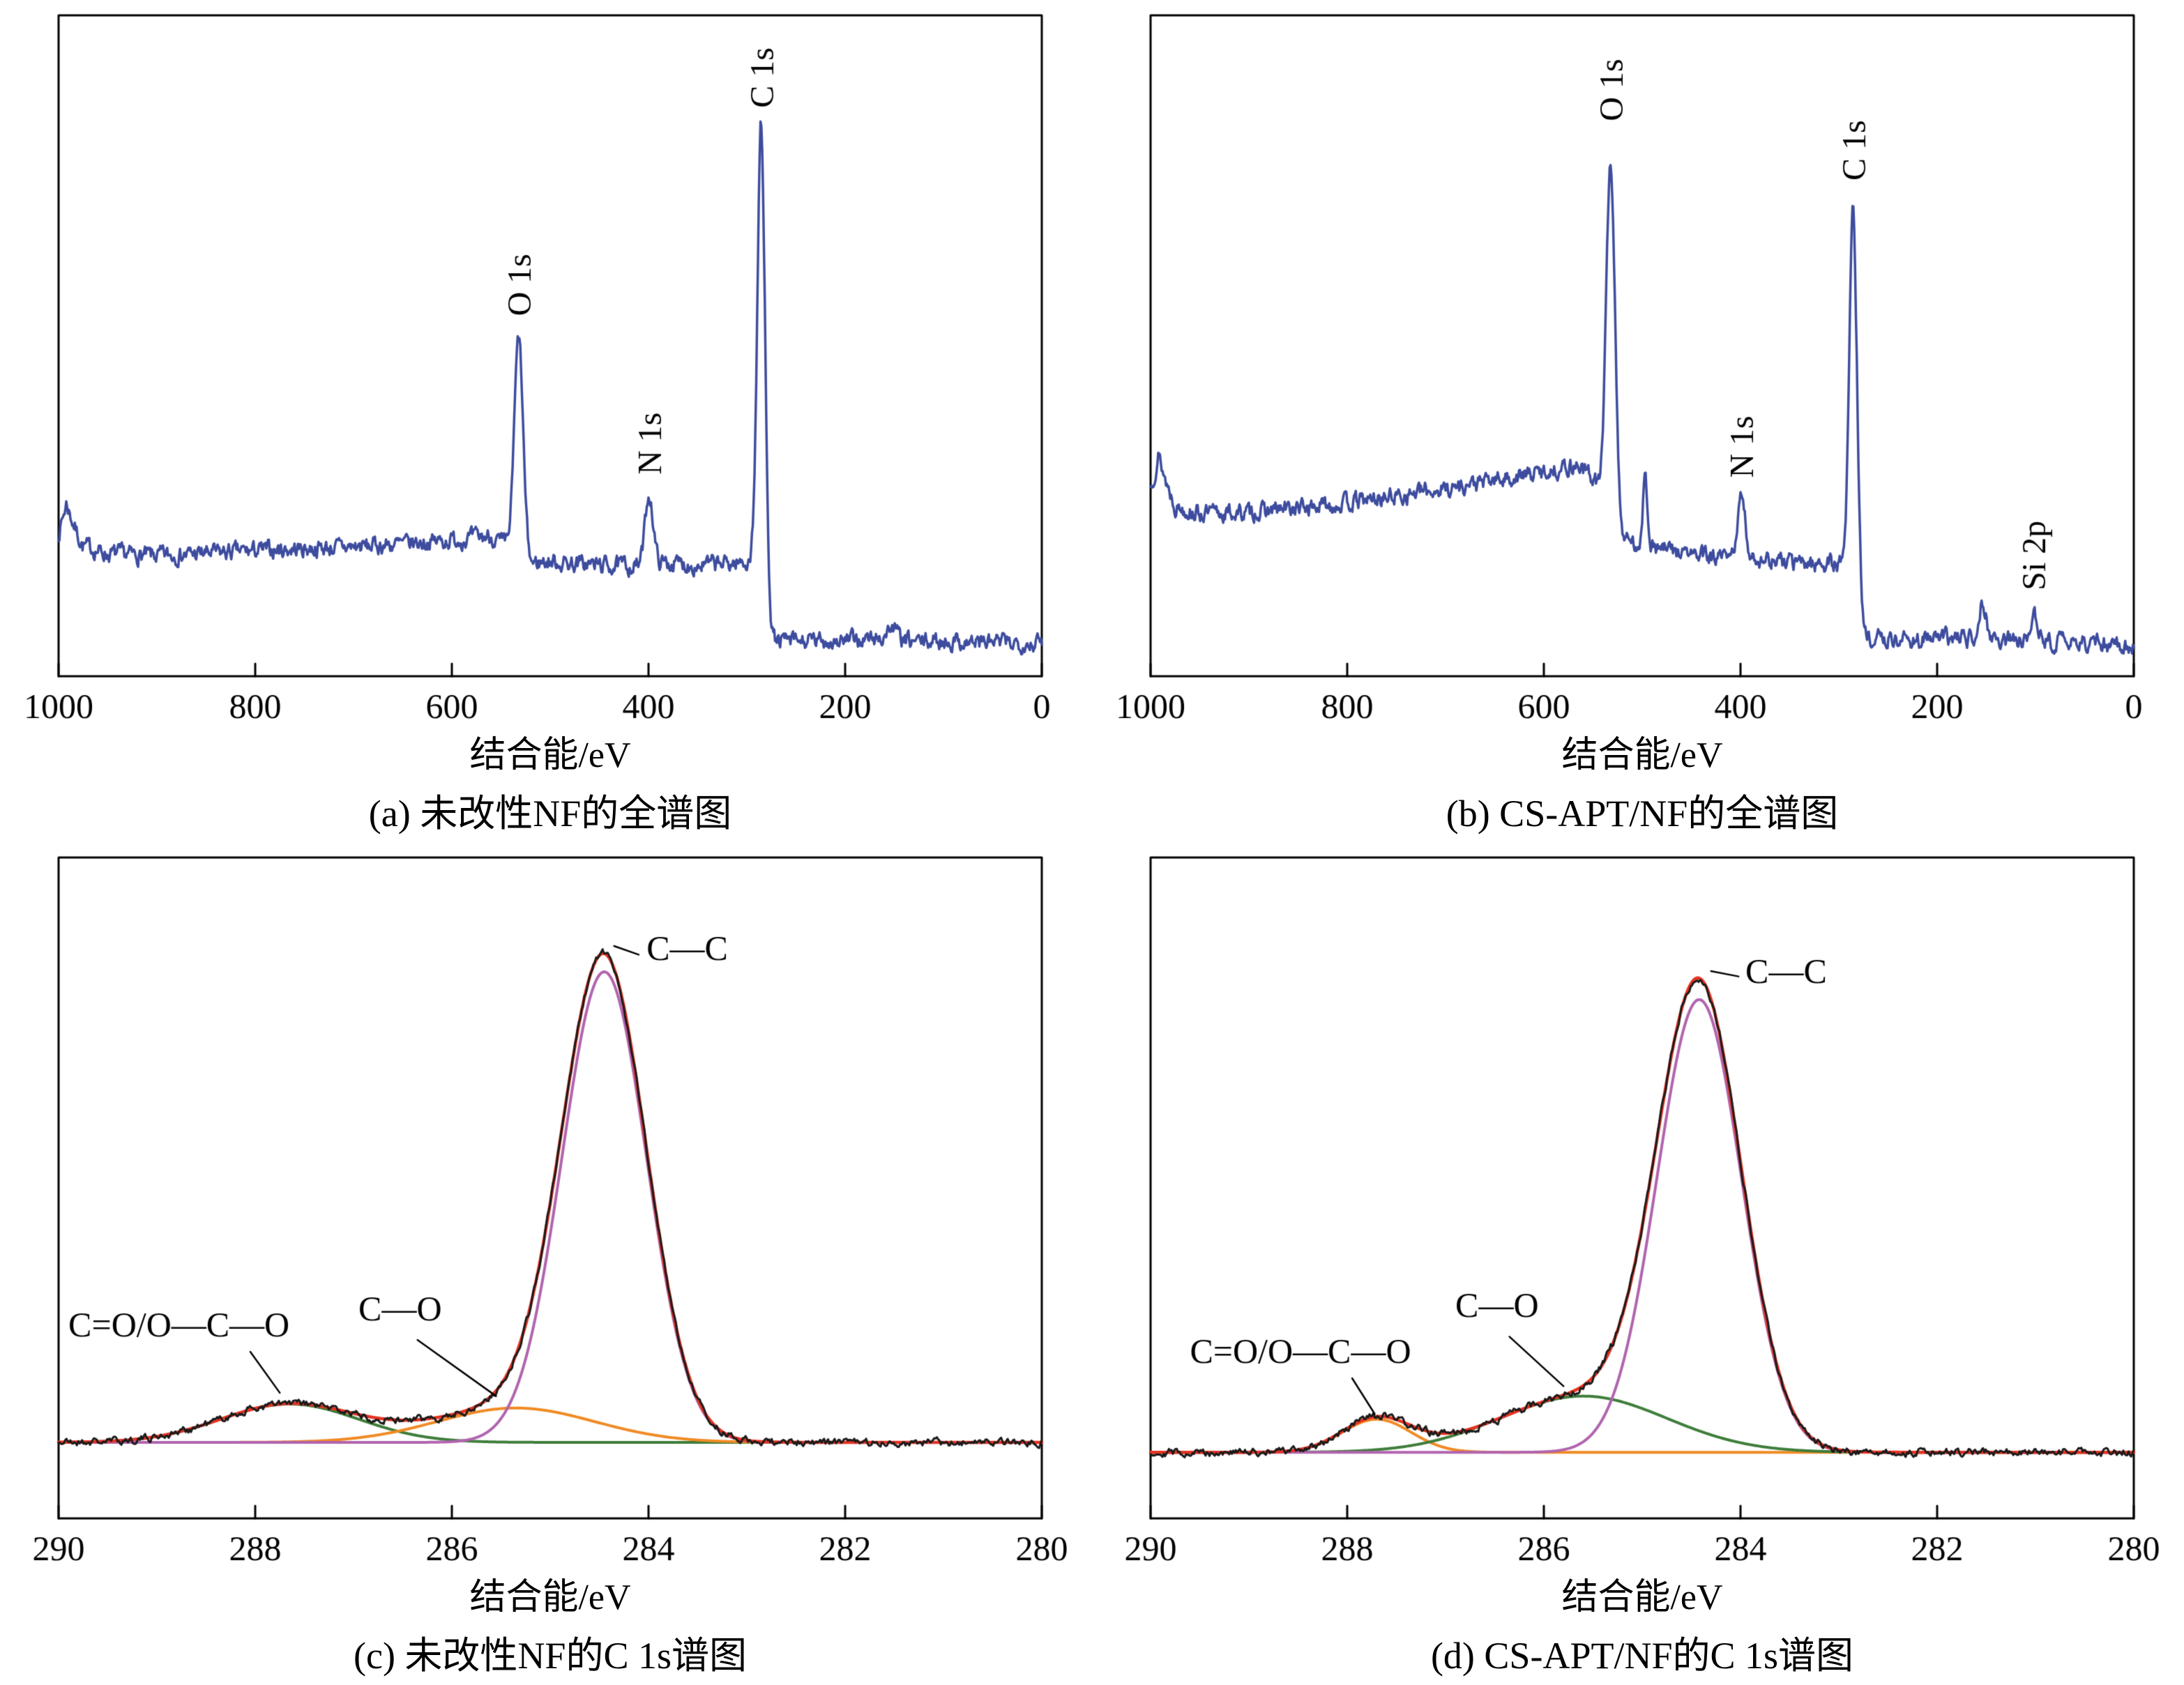 The width and height of the screenshot is (2184, 1685). Describe the element at coordinates (1642, 1597) in the screenshot. I see `panel-d-xaxis-label: 结合能/eV` at that location.